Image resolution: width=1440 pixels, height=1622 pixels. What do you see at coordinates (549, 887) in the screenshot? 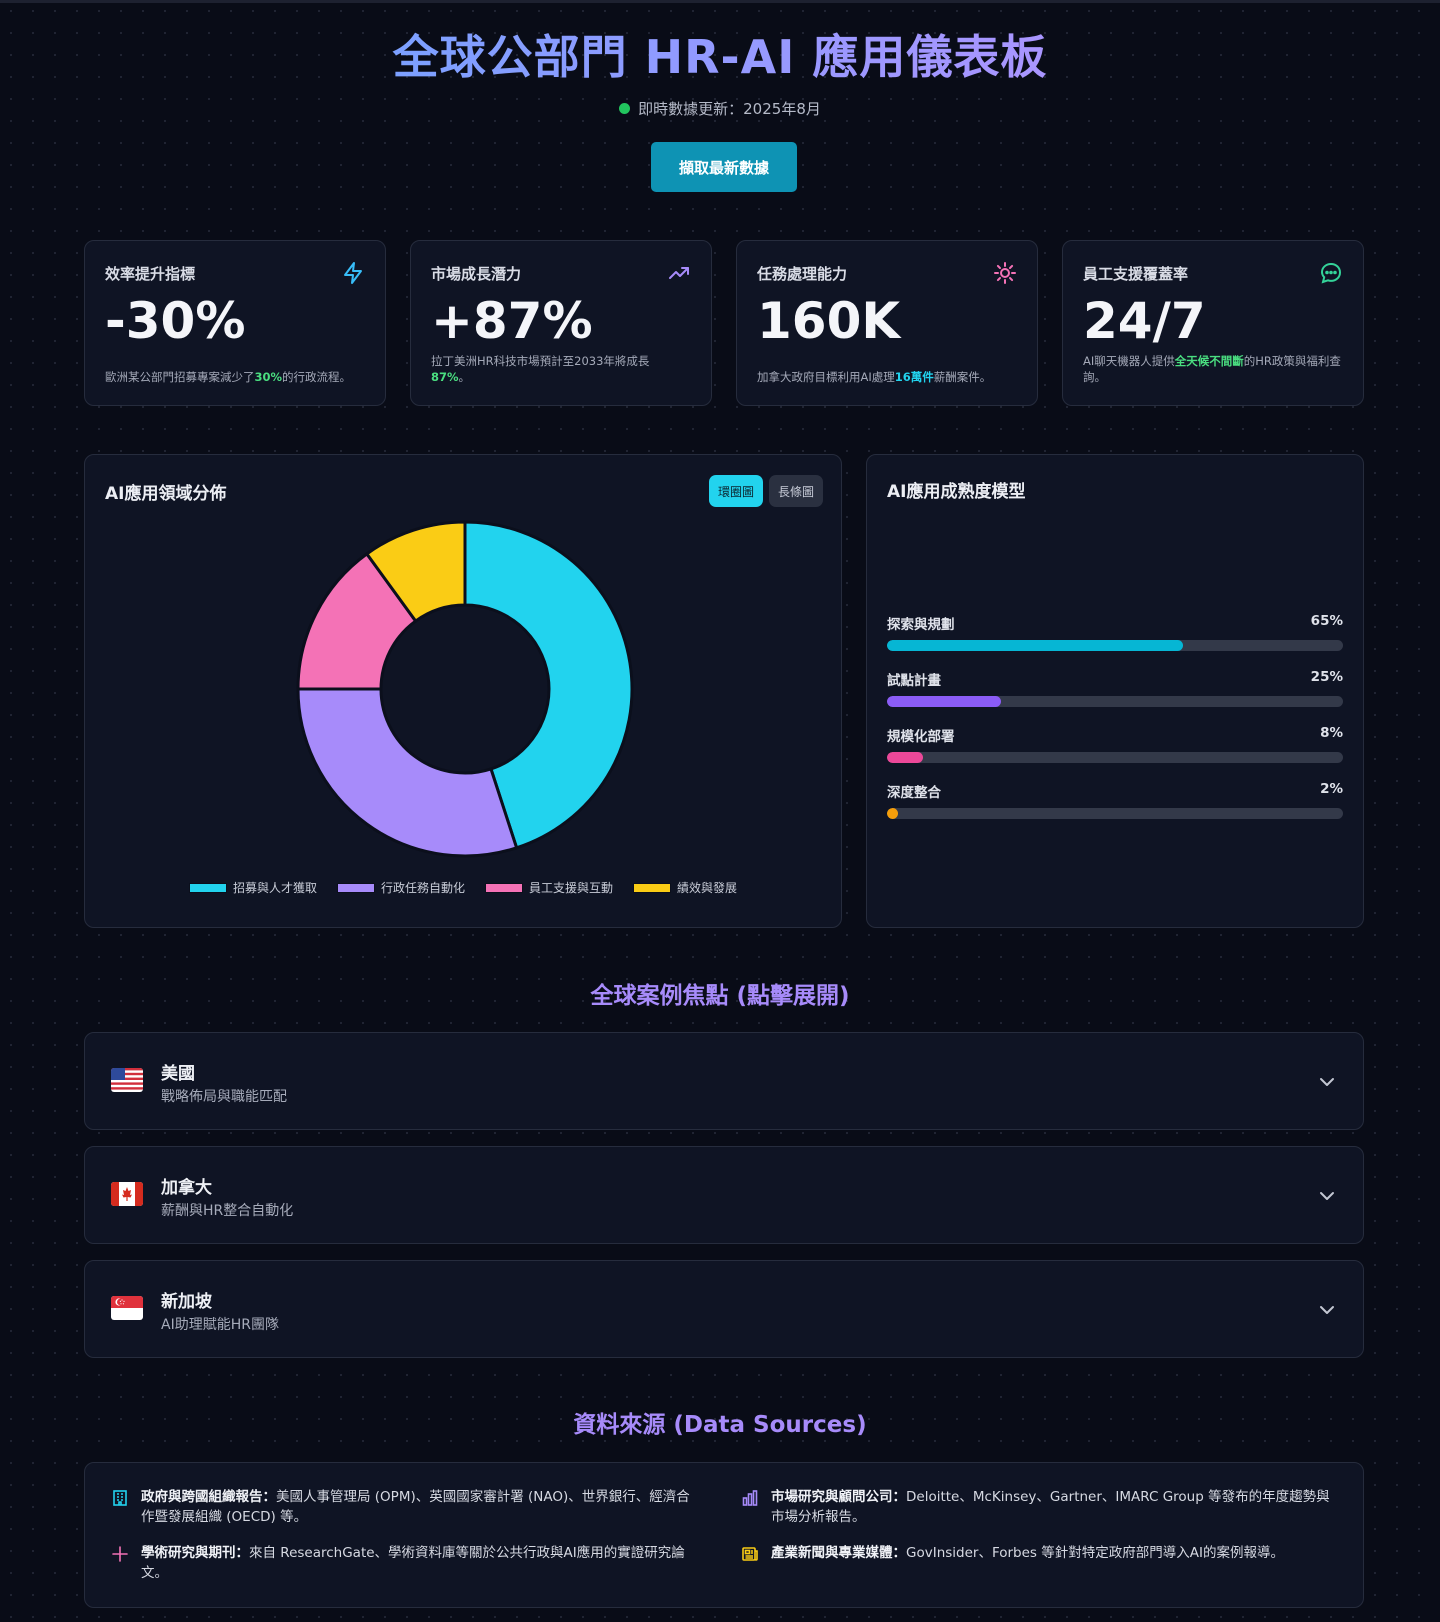
I see `legend-item: 員工支援與互動` at bounding box center [549, 887].